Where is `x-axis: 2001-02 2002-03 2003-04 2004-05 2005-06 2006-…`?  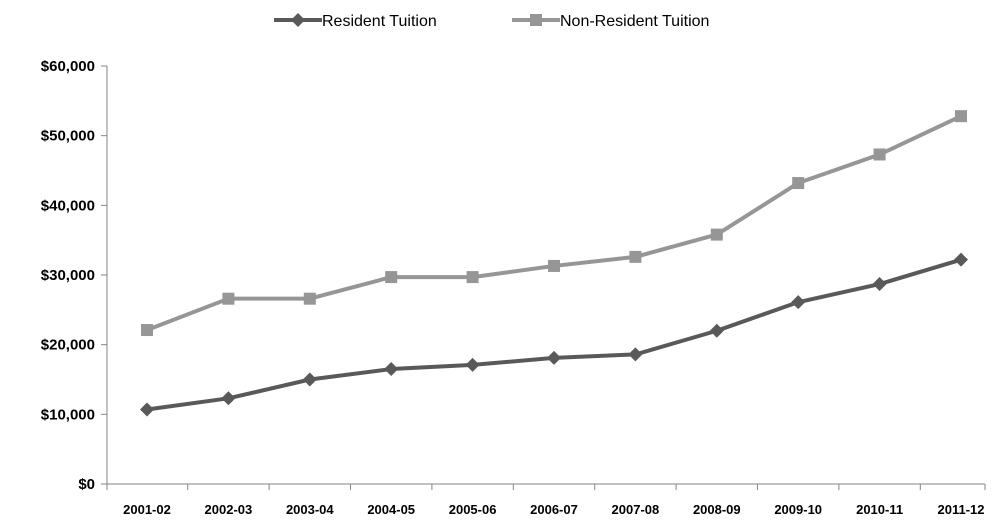 x-axis: 2001-02 2002-03 2003-04 2004-05 2005-06 2006-… is located at coordinates (546, 500).